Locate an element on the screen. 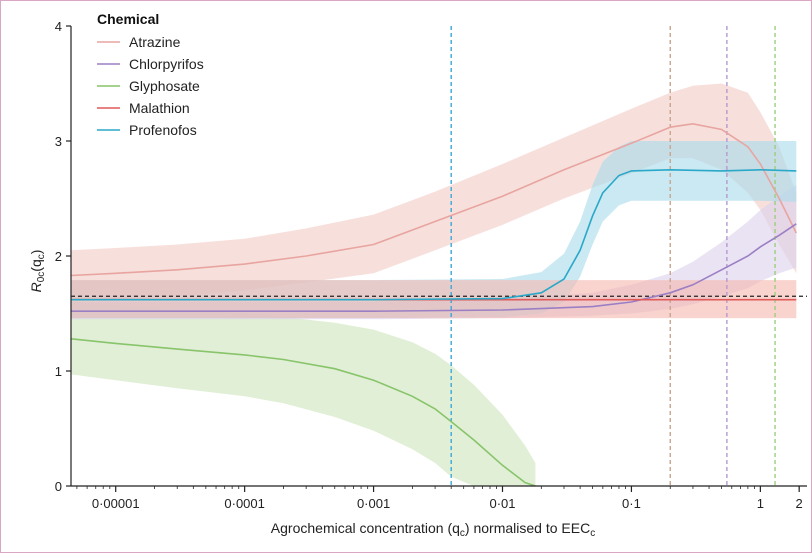 The image size is (812, 553). legend-title: Chemical is located at coordinates (128, 19).